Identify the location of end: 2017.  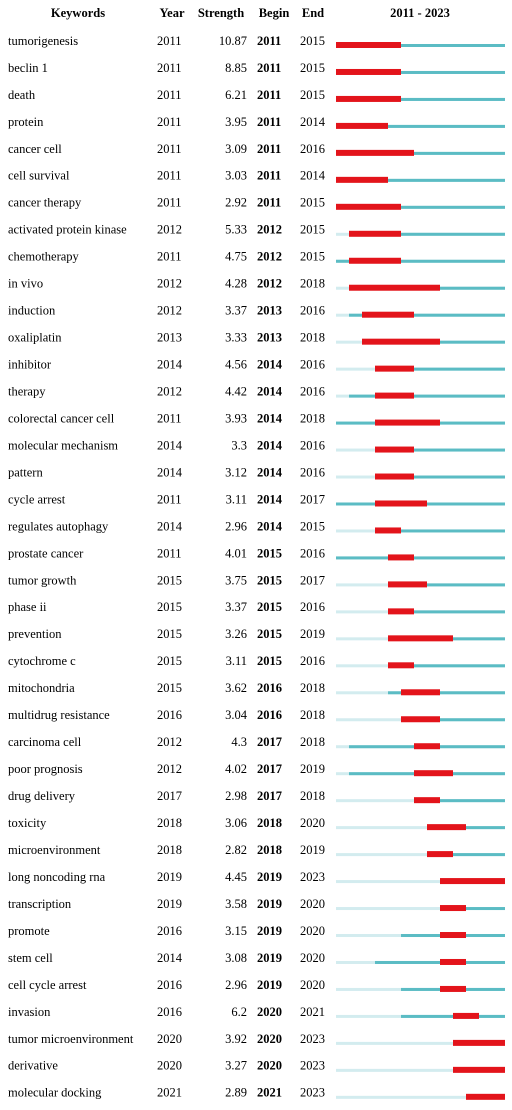
(312, 580).